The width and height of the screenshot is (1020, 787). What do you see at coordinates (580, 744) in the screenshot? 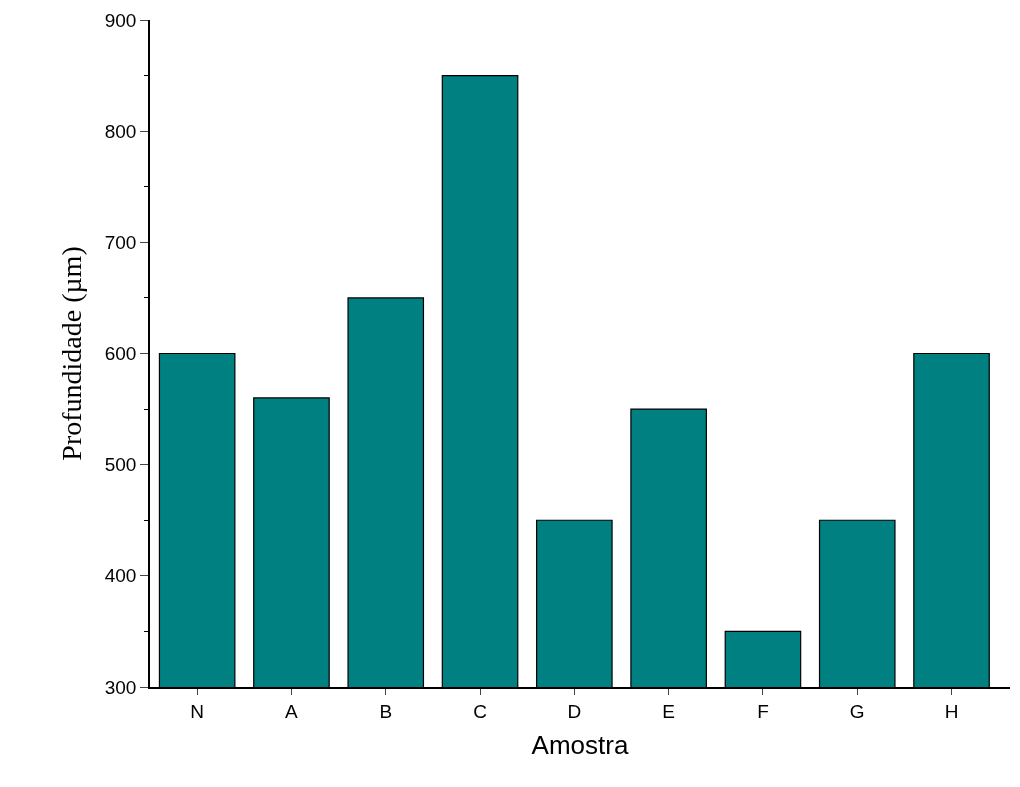
I see `x-axis-title: Amostra` at bounding box center [580, 744].